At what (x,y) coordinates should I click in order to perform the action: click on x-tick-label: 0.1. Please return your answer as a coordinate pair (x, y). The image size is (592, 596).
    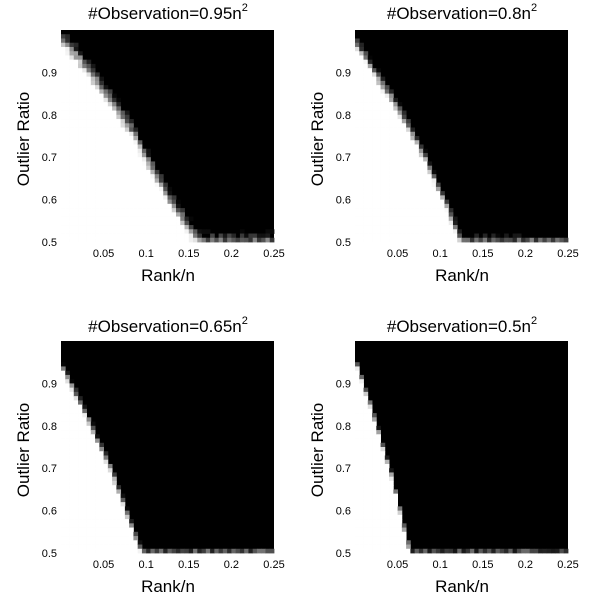
    Looking at the image, I should click on (146, 565).